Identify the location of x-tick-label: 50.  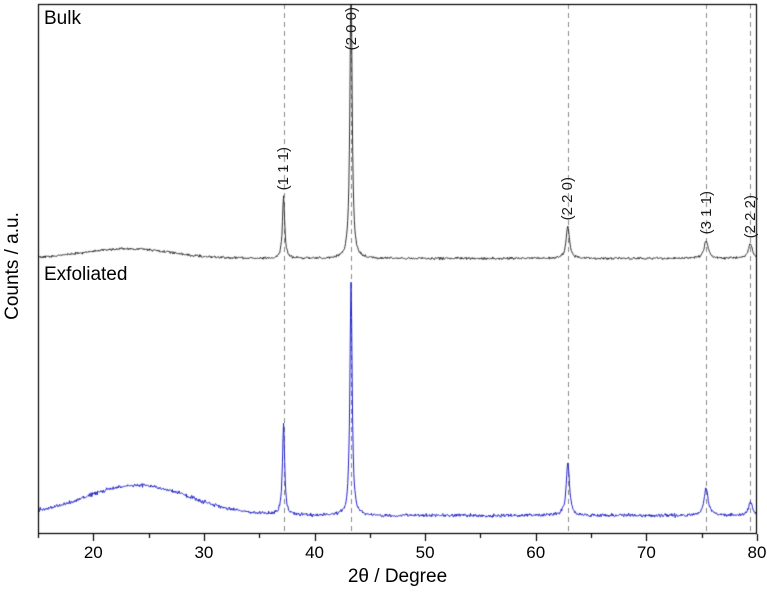
(425, 552).